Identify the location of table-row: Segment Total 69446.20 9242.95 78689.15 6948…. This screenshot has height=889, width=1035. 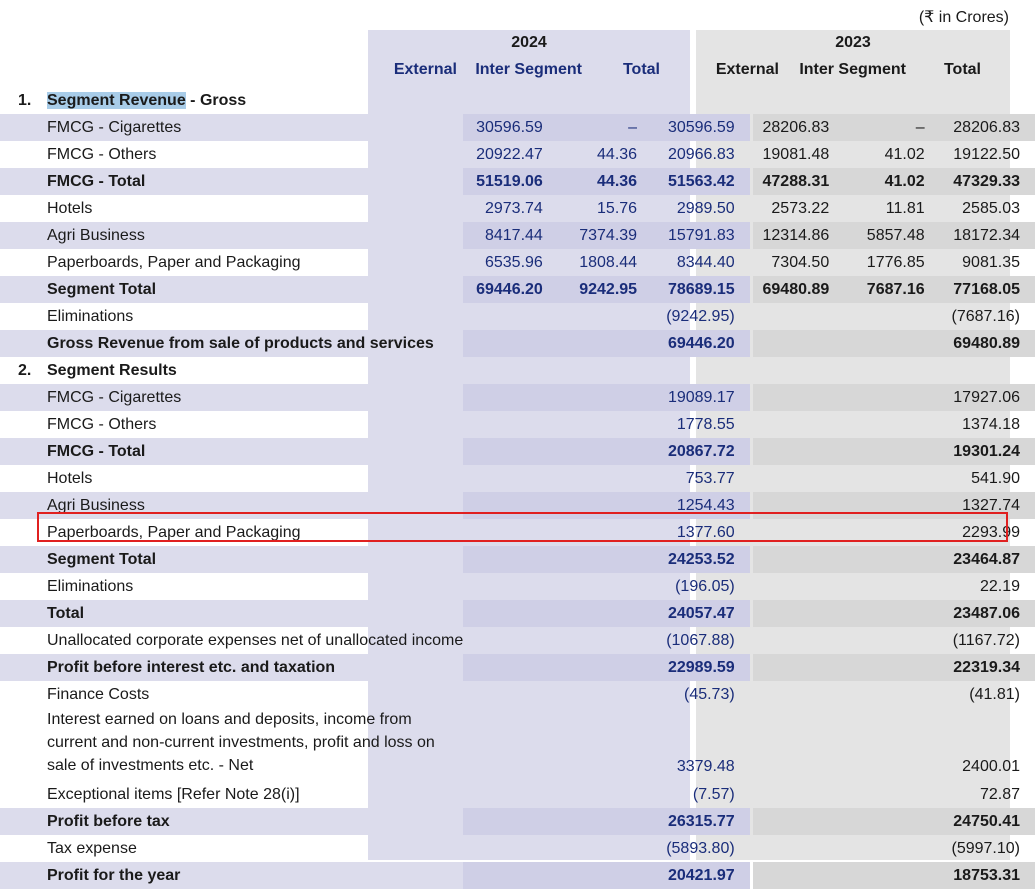
(517, 289).